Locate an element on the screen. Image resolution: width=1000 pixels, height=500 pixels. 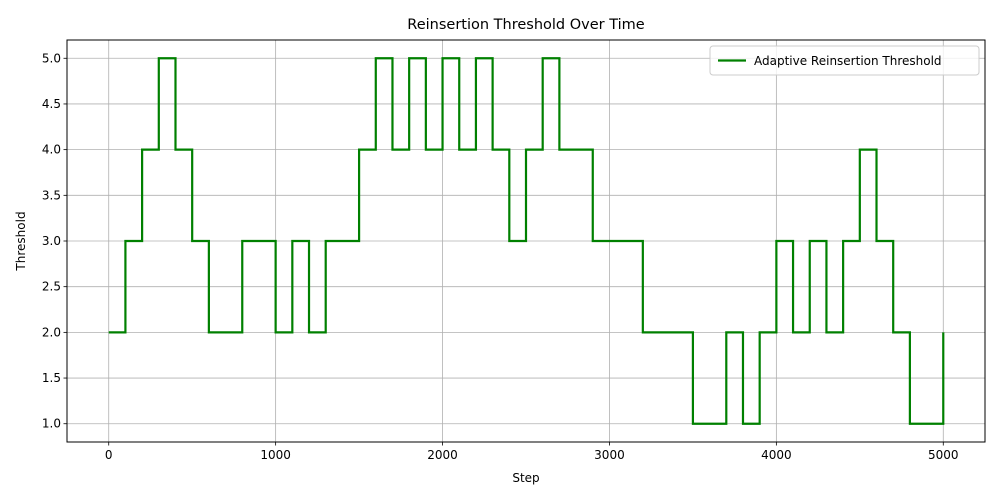
y-axis-label: Threshold is located at coordinates (21, 241).